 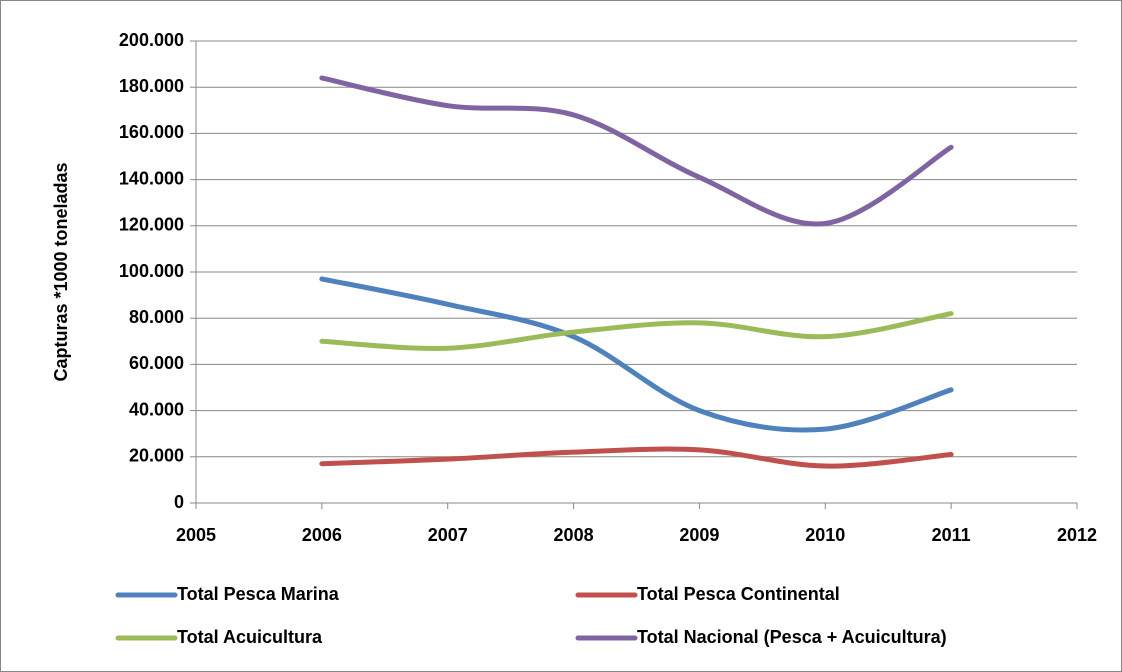 I want to click on y-tick-label: 200.000, so click(x=151, y=40).